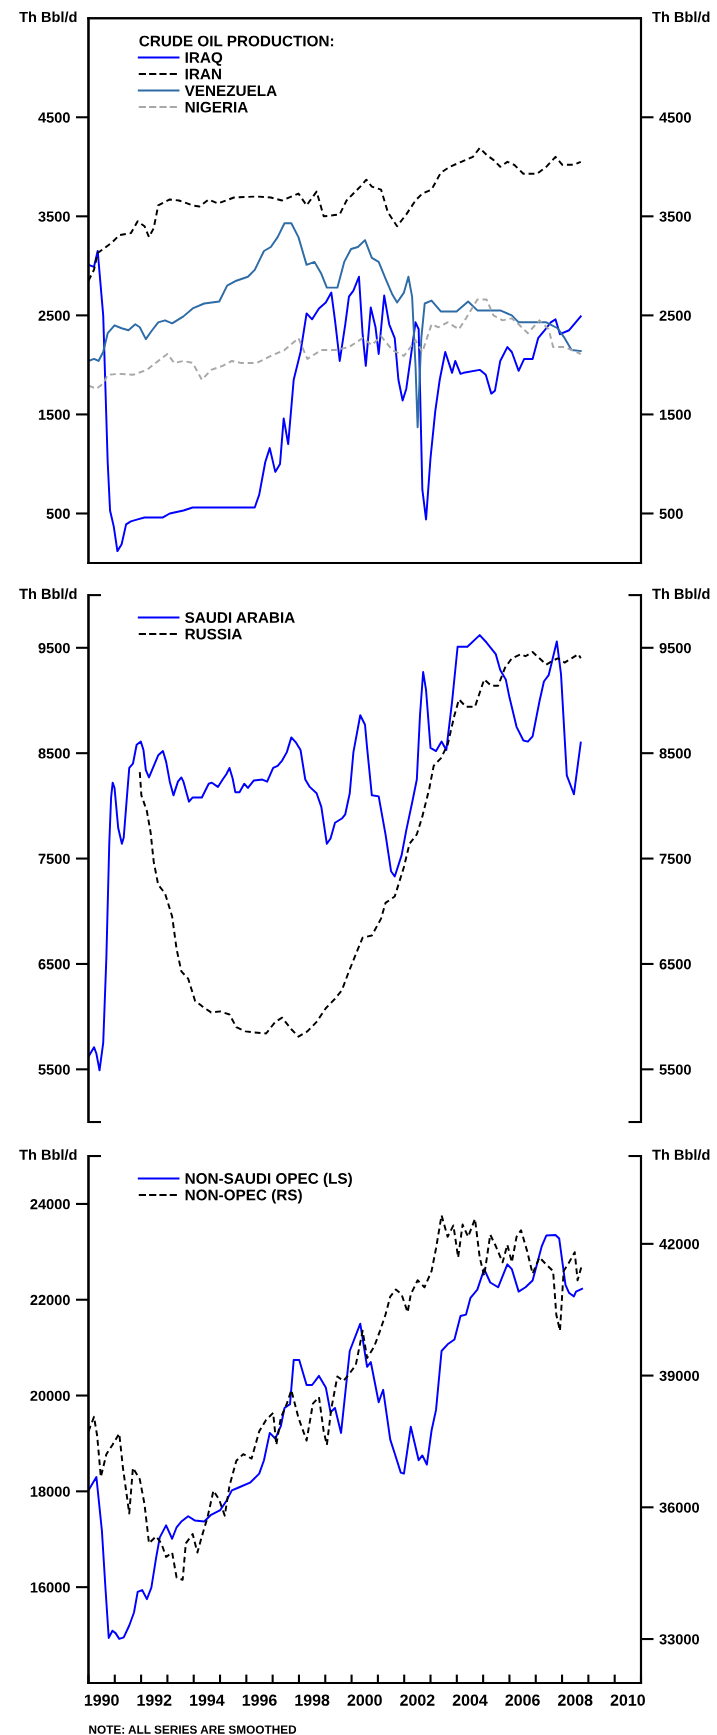 This screenshot has height=1735, width=717. I want to click on legend-label: NIGERIA, so click(216, 107).